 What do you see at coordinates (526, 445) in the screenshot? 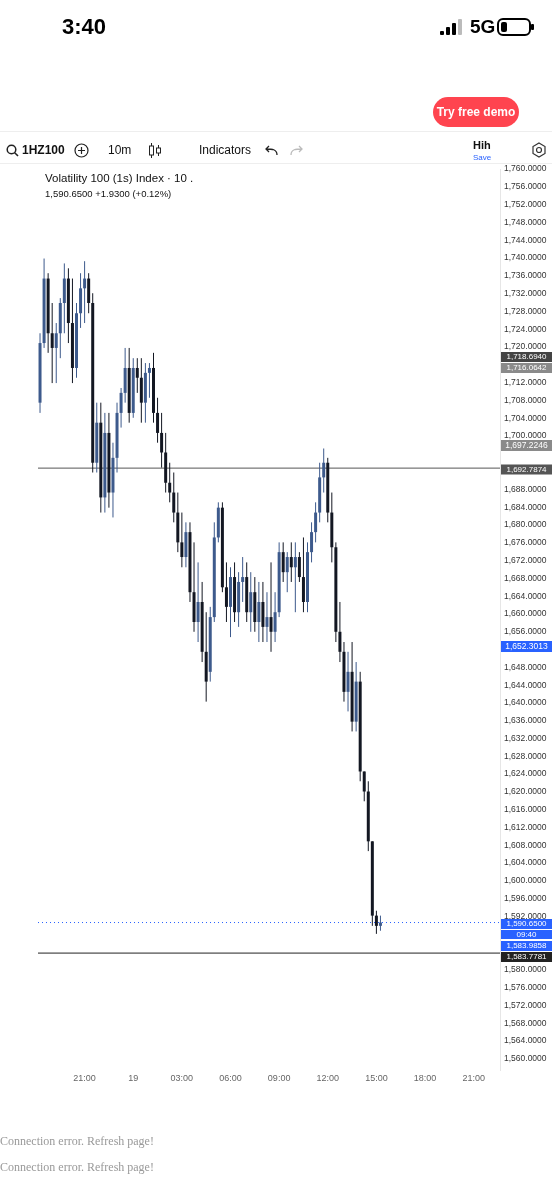
I see `text: 1,697.2246` at bounding box center [526, 445].